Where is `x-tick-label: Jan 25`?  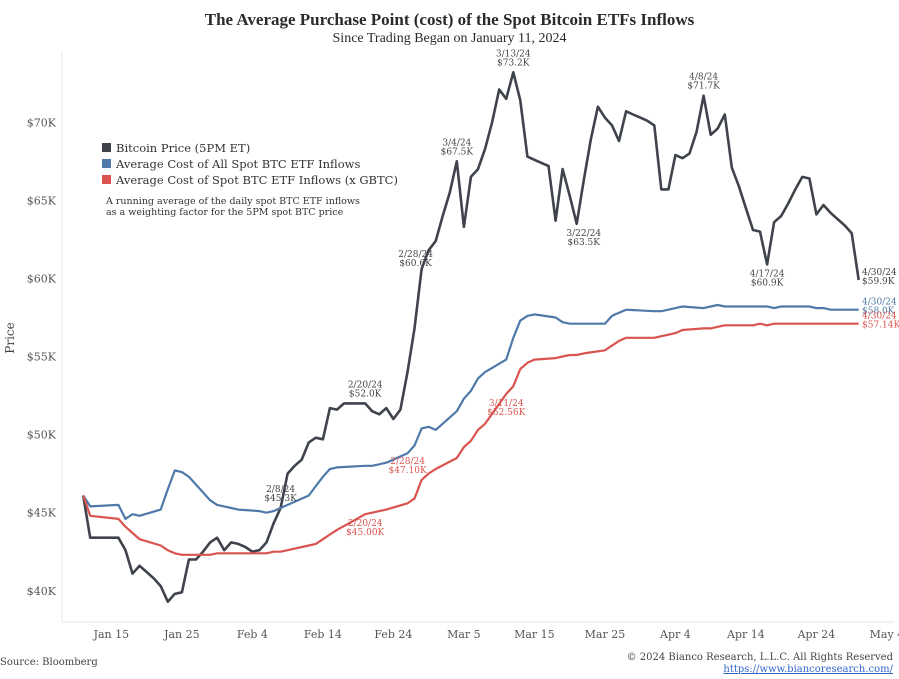
x-tick-label: Jan 25 is located at coordinates (181, 634).